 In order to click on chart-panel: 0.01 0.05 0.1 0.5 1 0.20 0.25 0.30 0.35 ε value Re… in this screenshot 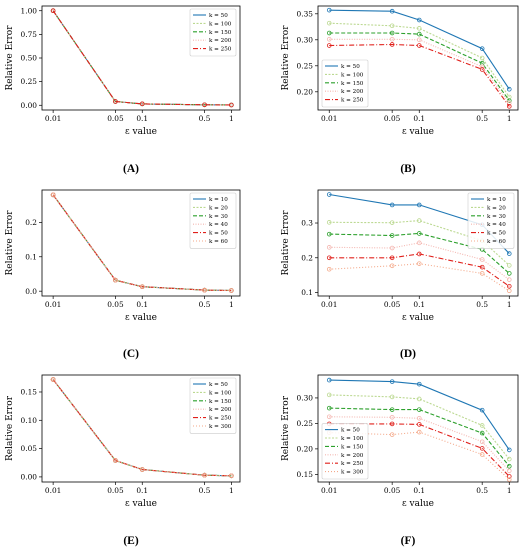, I will do `click(400, 90)`.